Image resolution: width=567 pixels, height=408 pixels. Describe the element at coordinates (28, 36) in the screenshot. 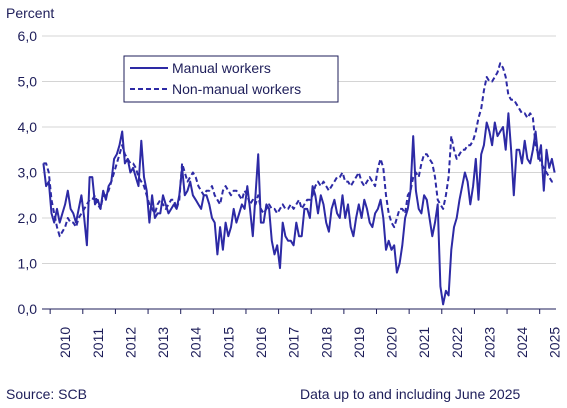

I see `y-tick-label: 6,0` at that location.